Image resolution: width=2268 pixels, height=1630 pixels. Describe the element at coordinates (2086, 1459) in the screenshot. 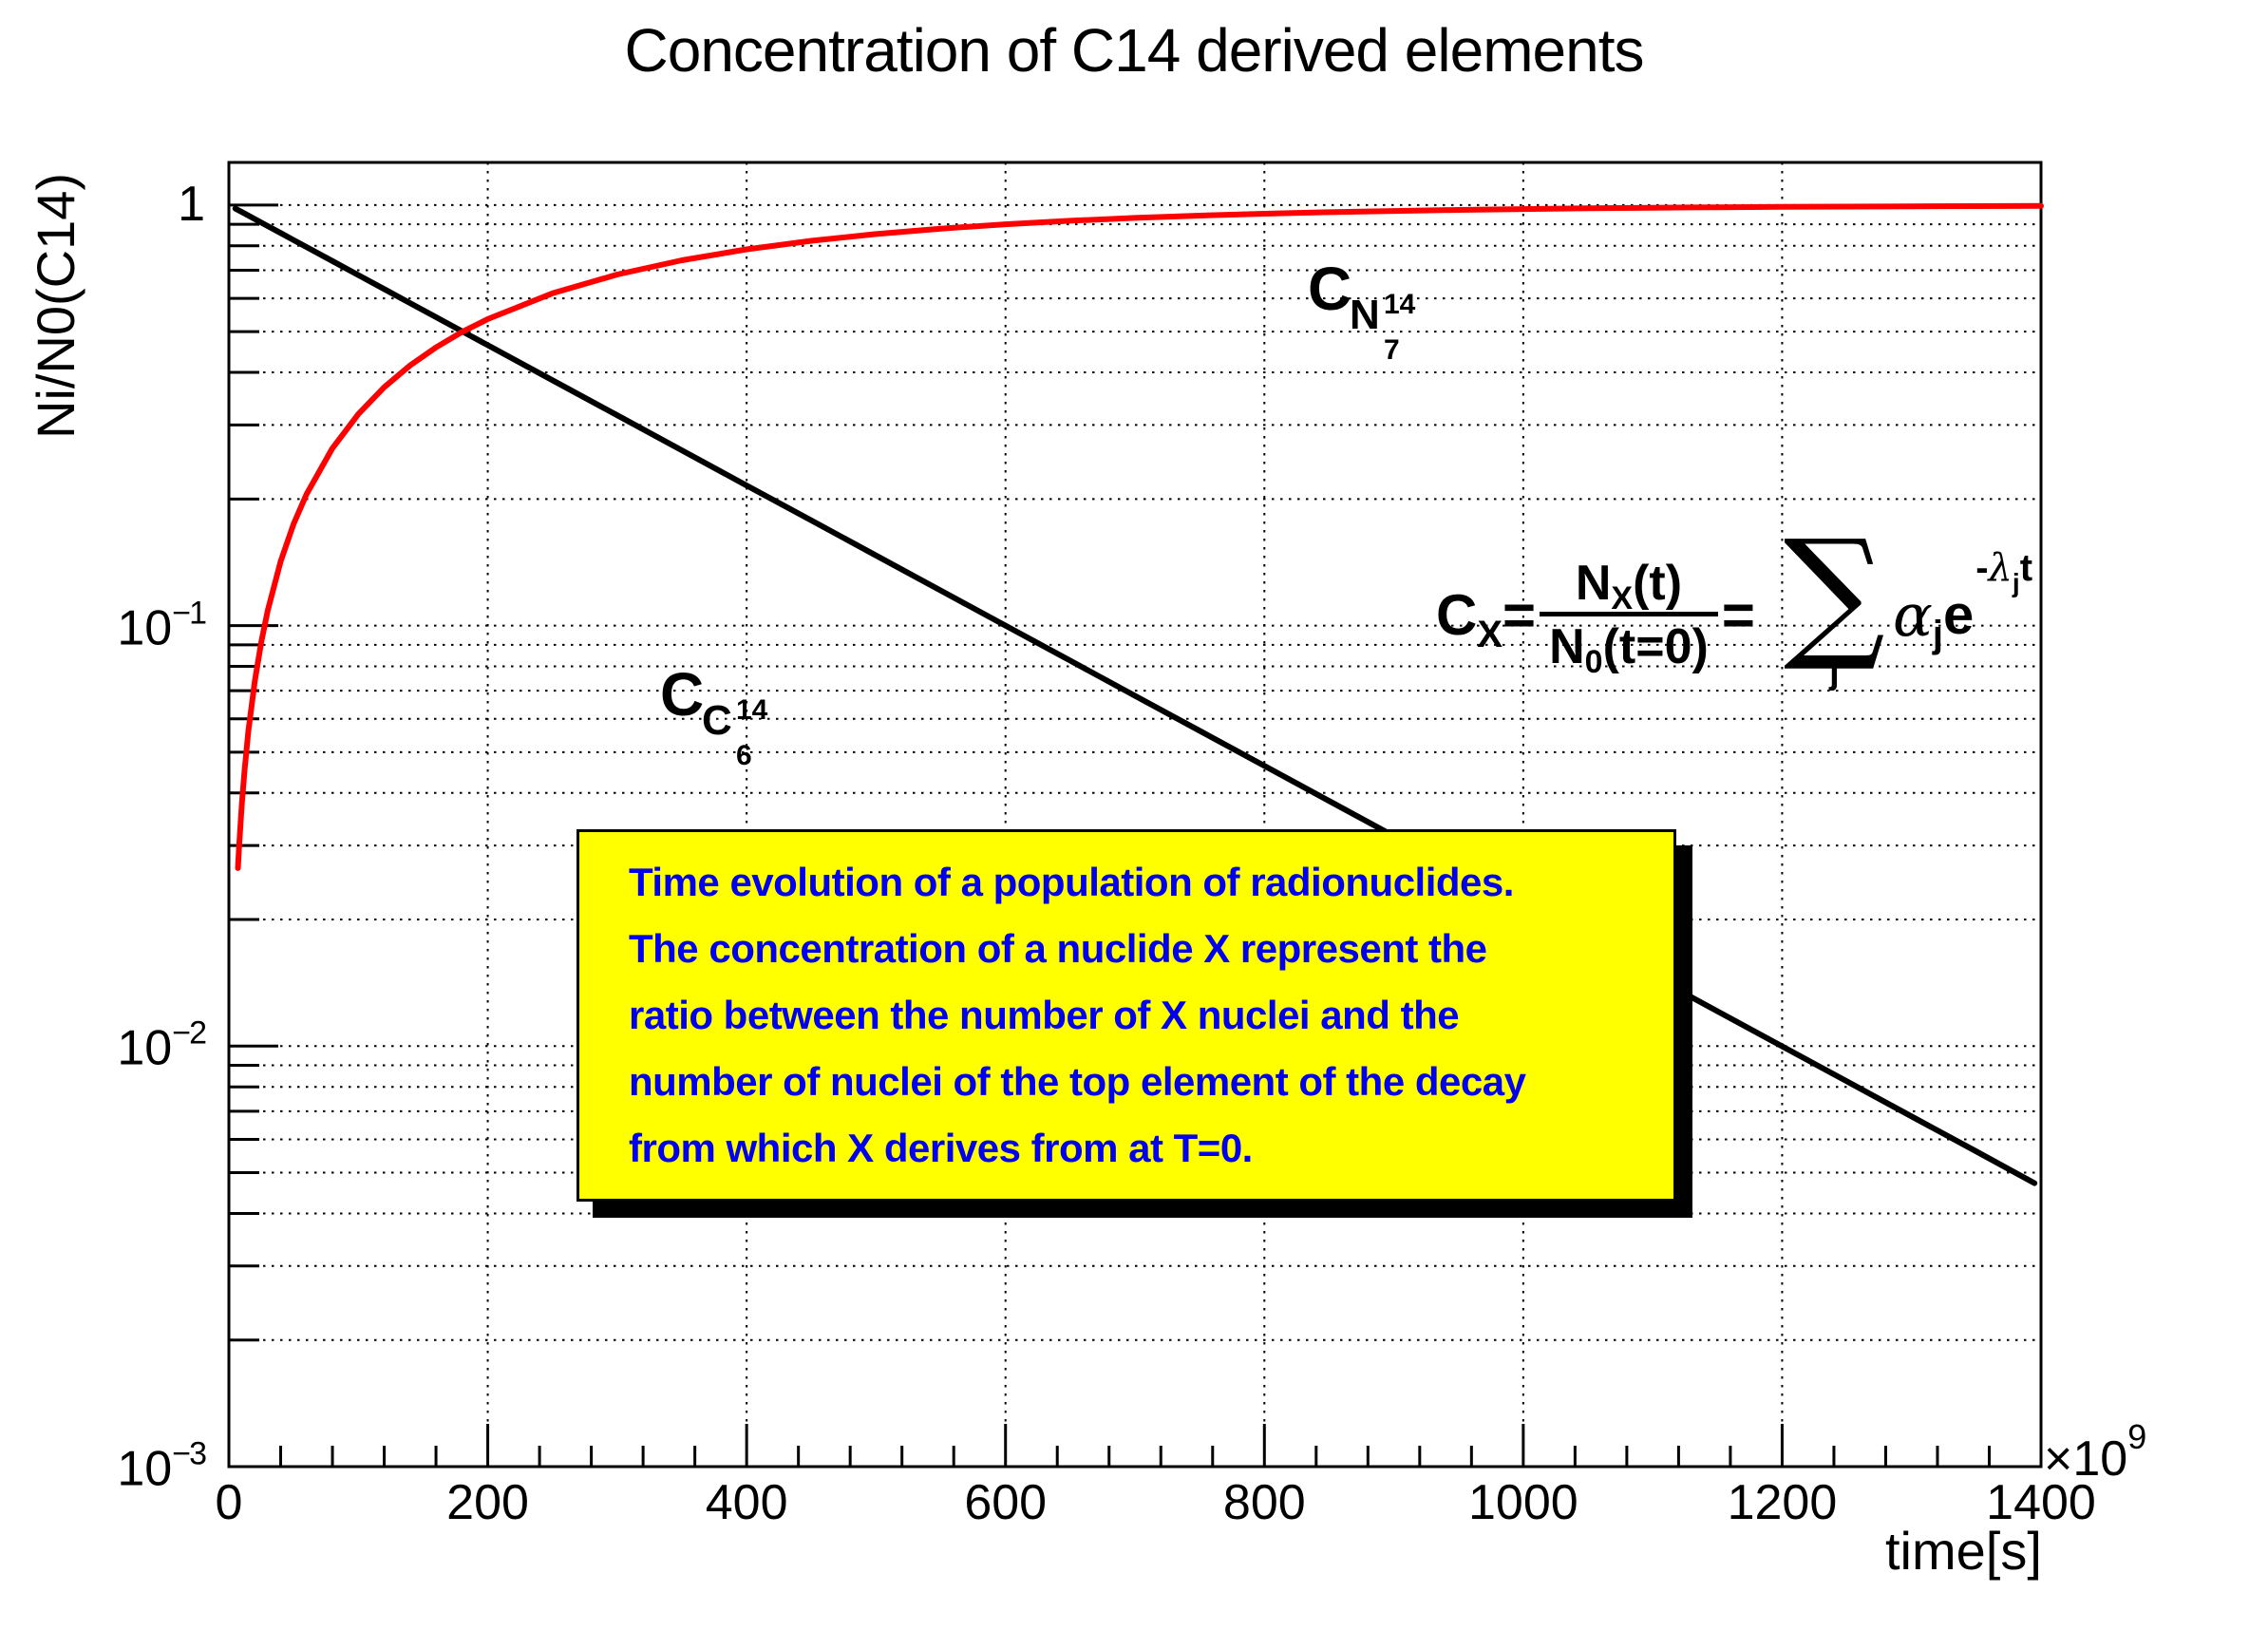

I see `x-axis-exponent-base: ×10` at that location.